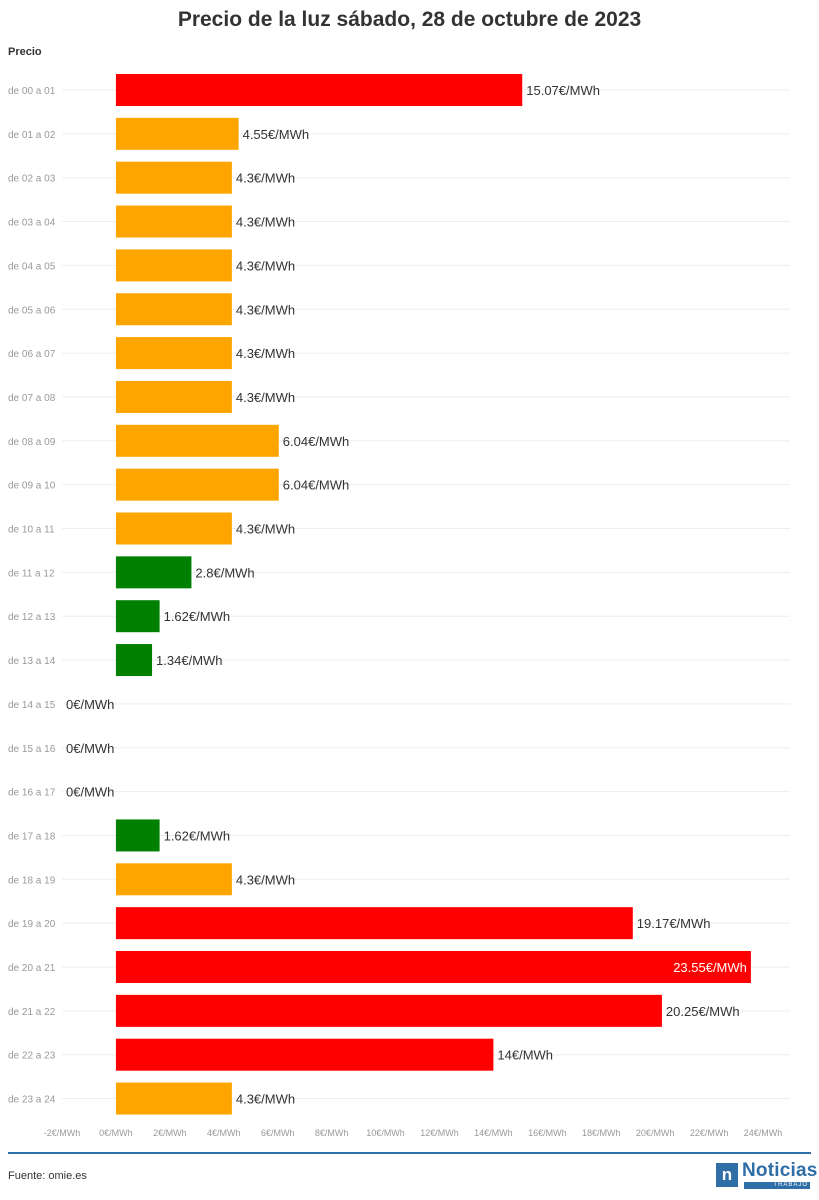  I want to click on x-tick-label: 22€/MWh, so click(709, 1133).